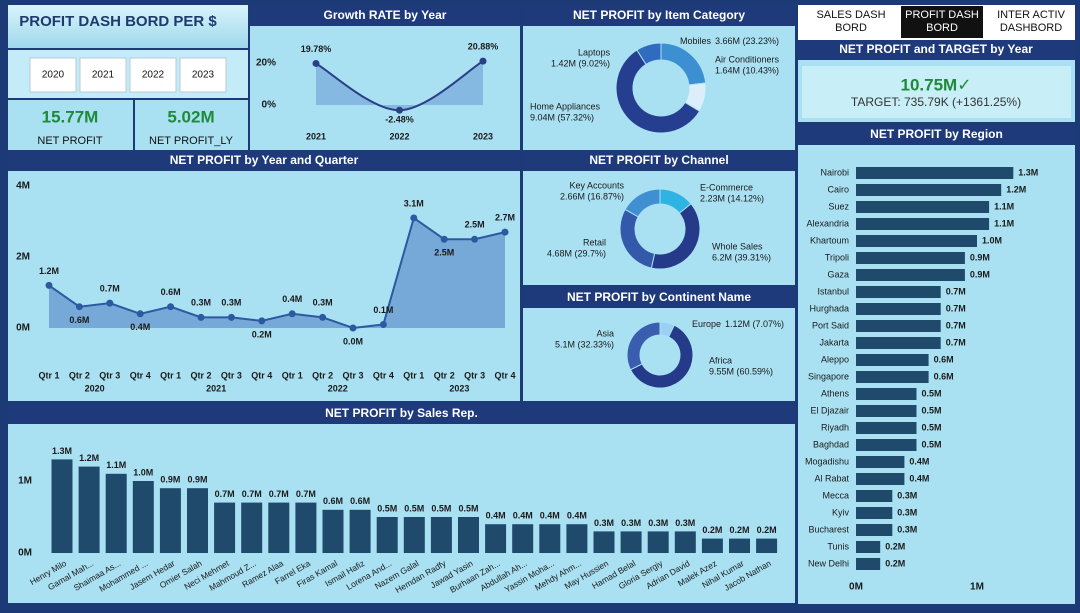 The image size is (1080, 613). I want to click on slice-name: Air Conditioners, so click(747, 59).